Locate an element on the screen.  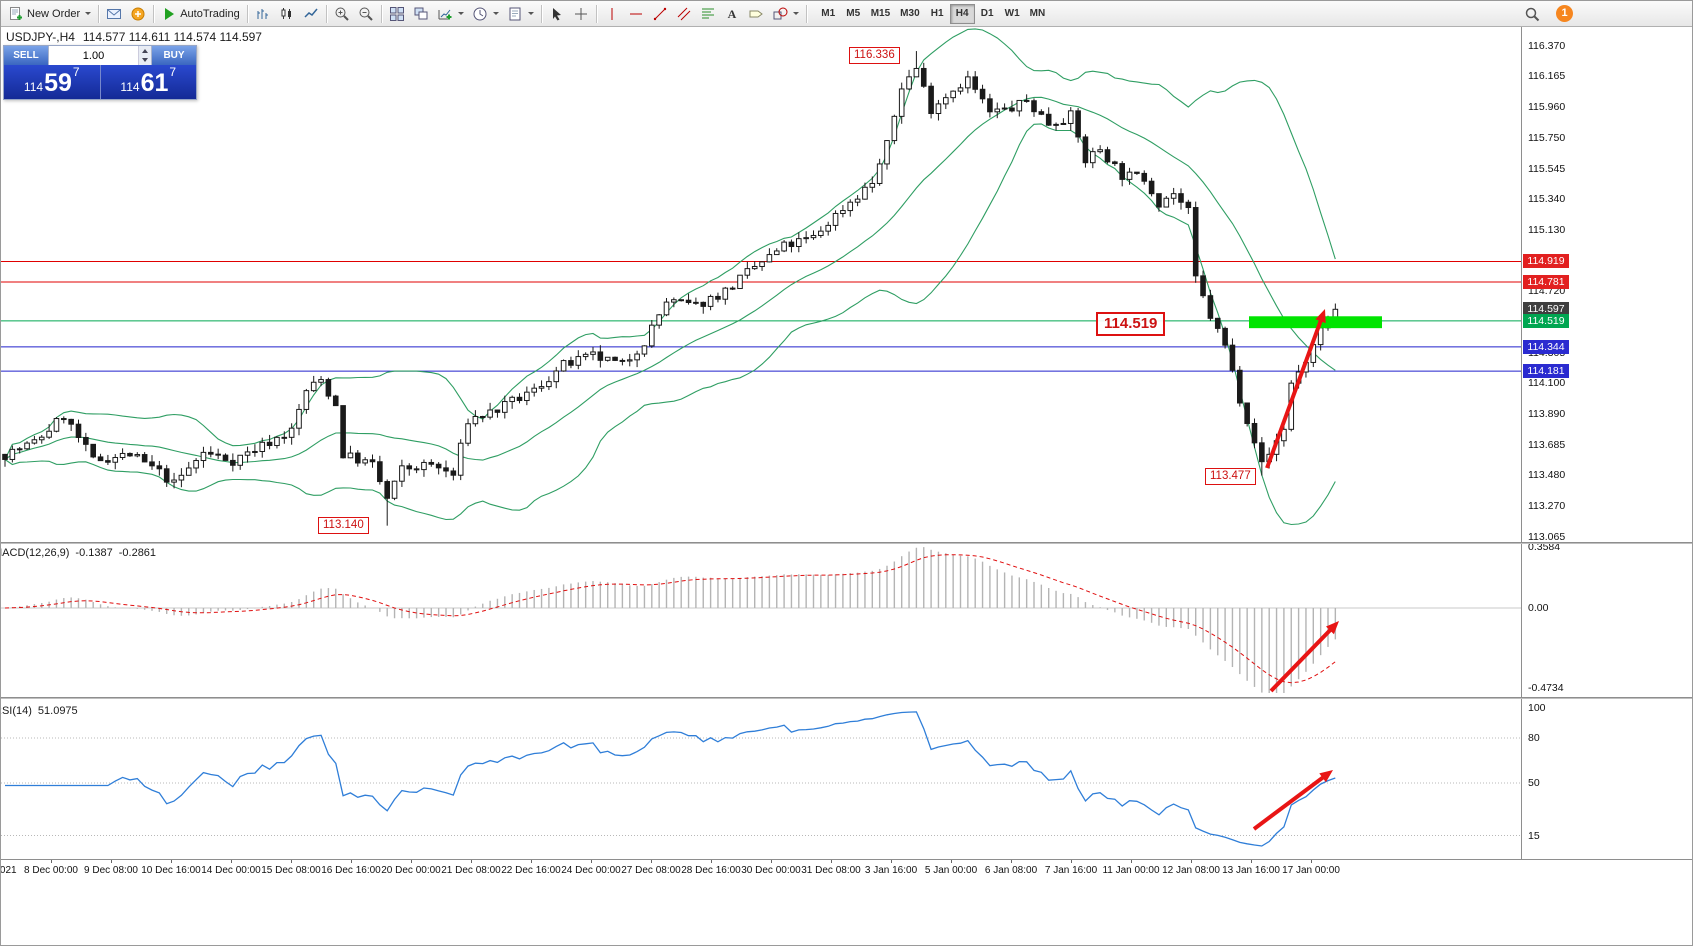
arrow-label-icon is located at coordinates (756, 14).